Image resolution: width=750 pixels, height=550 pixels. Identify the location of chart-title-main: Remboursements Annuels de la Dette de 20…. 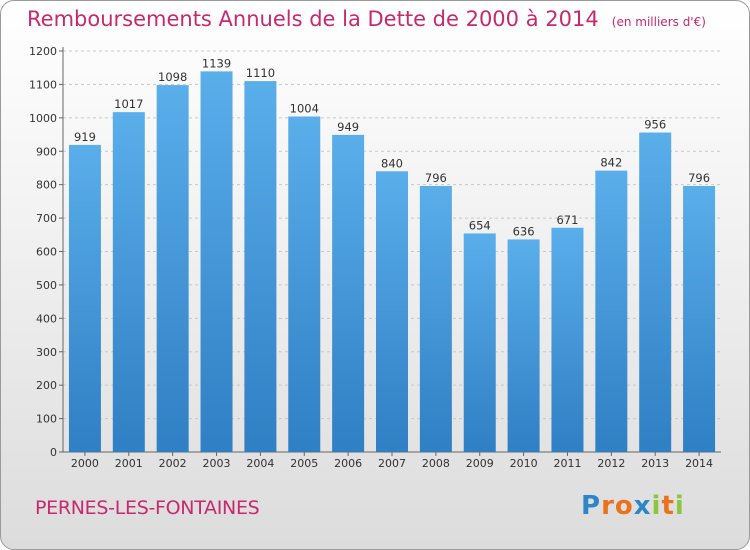
(313, 19).